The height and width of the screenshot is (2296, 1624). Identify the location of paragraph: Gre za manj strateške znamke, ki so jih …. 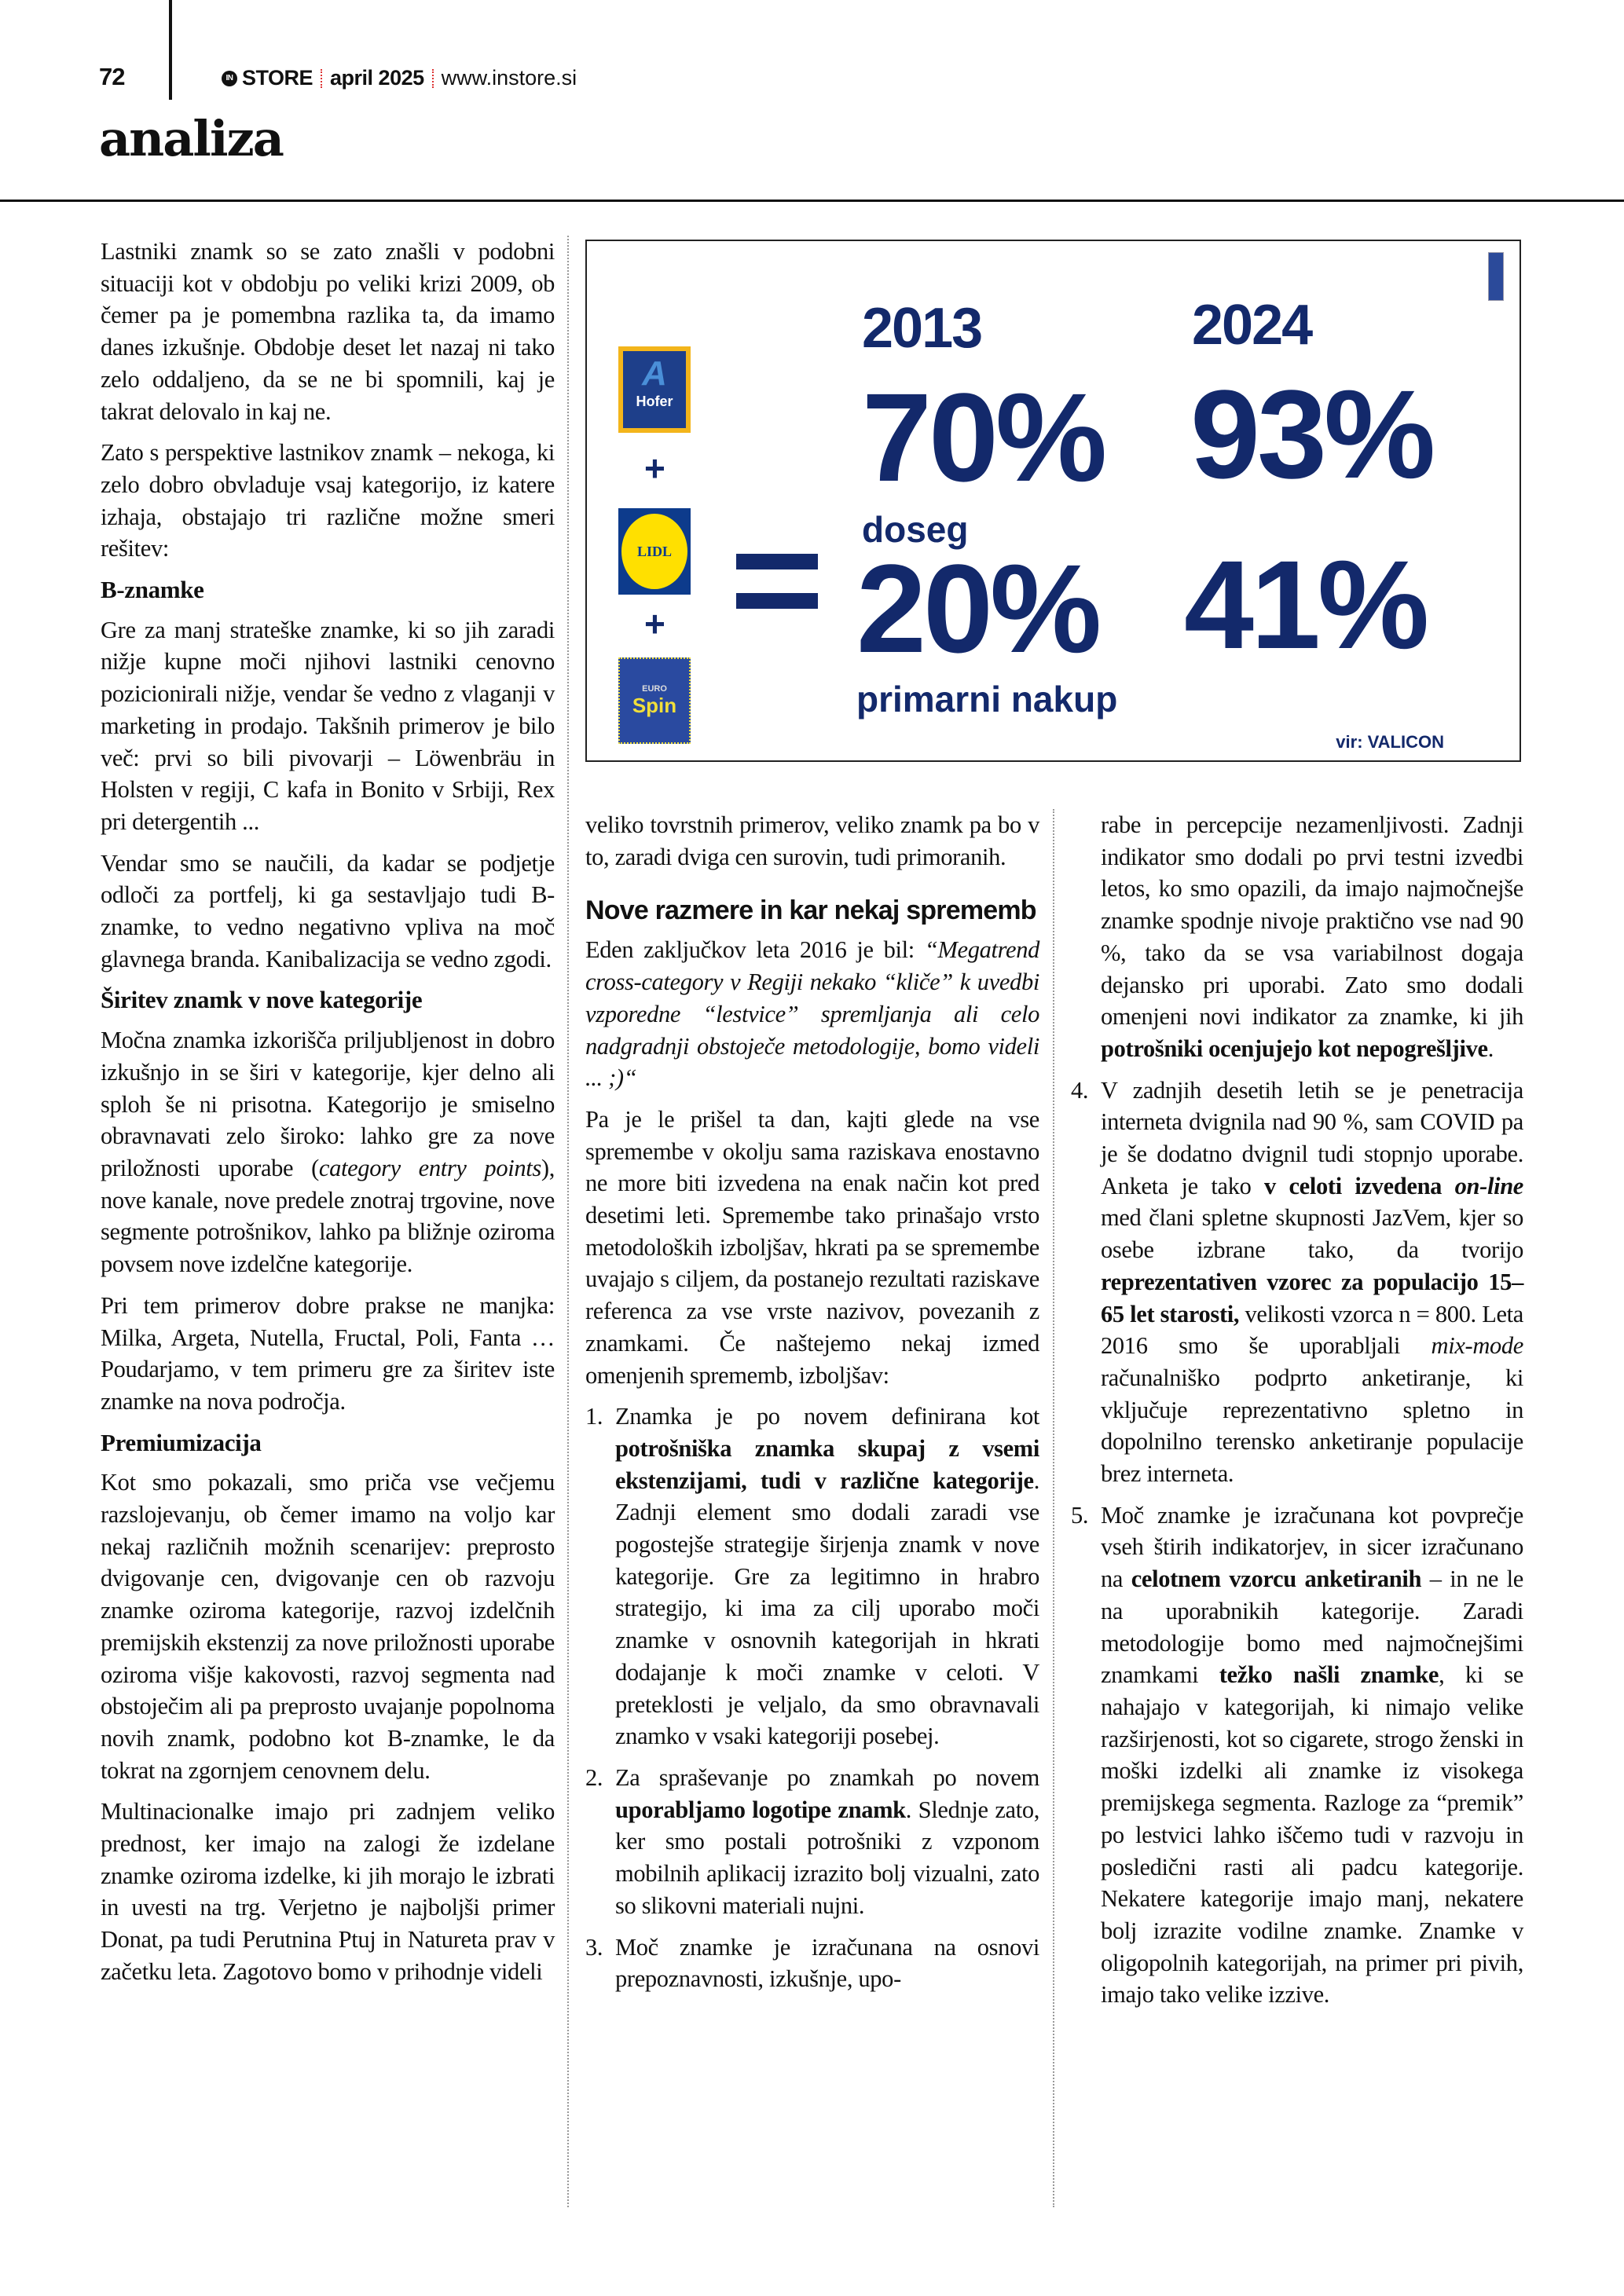
(328, 726).